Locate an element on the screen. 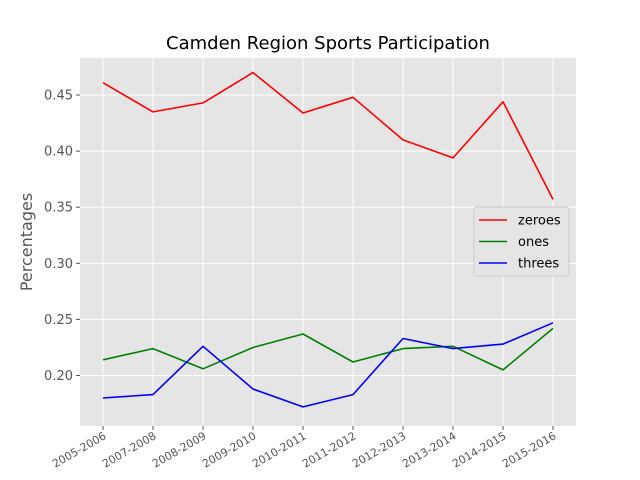  legend-label-threes: threes is located at coordinates (538, 264).